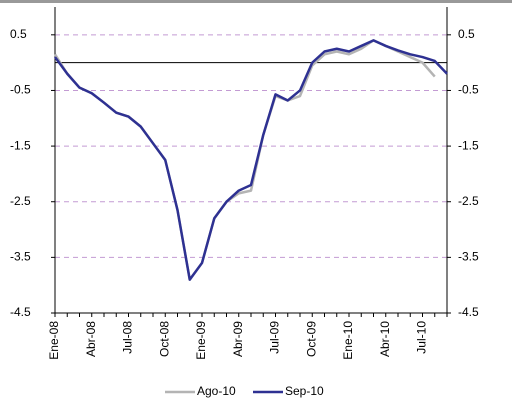 Image resolution: width=512 pixels, height=409 pixels. What do you see at coordinates (20, 201) in the screenshot?
I see `y-tick-label: -2.5` at bounding box center [20, 201].